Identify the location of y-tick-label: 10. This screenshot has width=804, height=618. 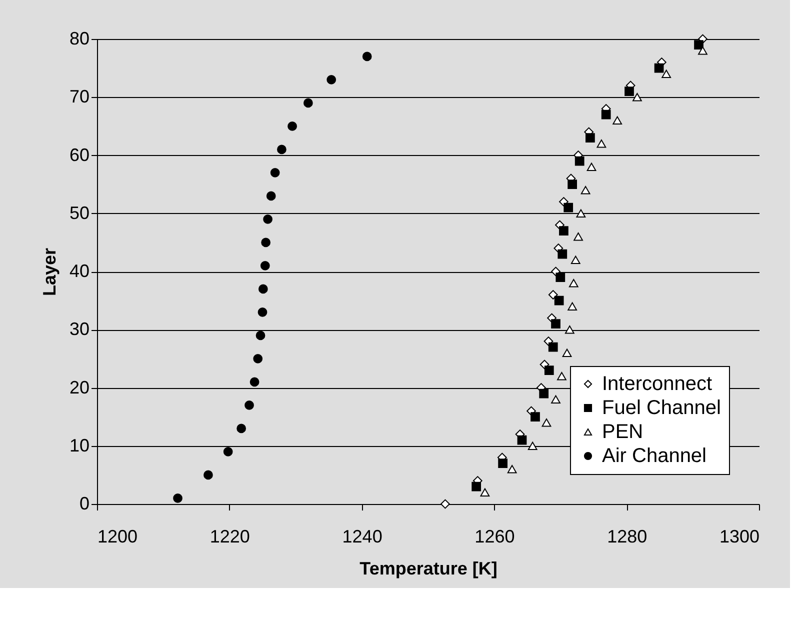
(79, 445).